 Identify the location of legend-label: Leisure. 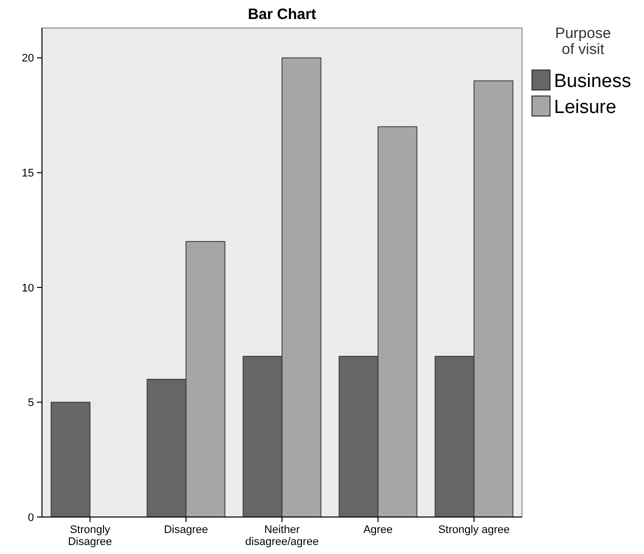
(585, 107).